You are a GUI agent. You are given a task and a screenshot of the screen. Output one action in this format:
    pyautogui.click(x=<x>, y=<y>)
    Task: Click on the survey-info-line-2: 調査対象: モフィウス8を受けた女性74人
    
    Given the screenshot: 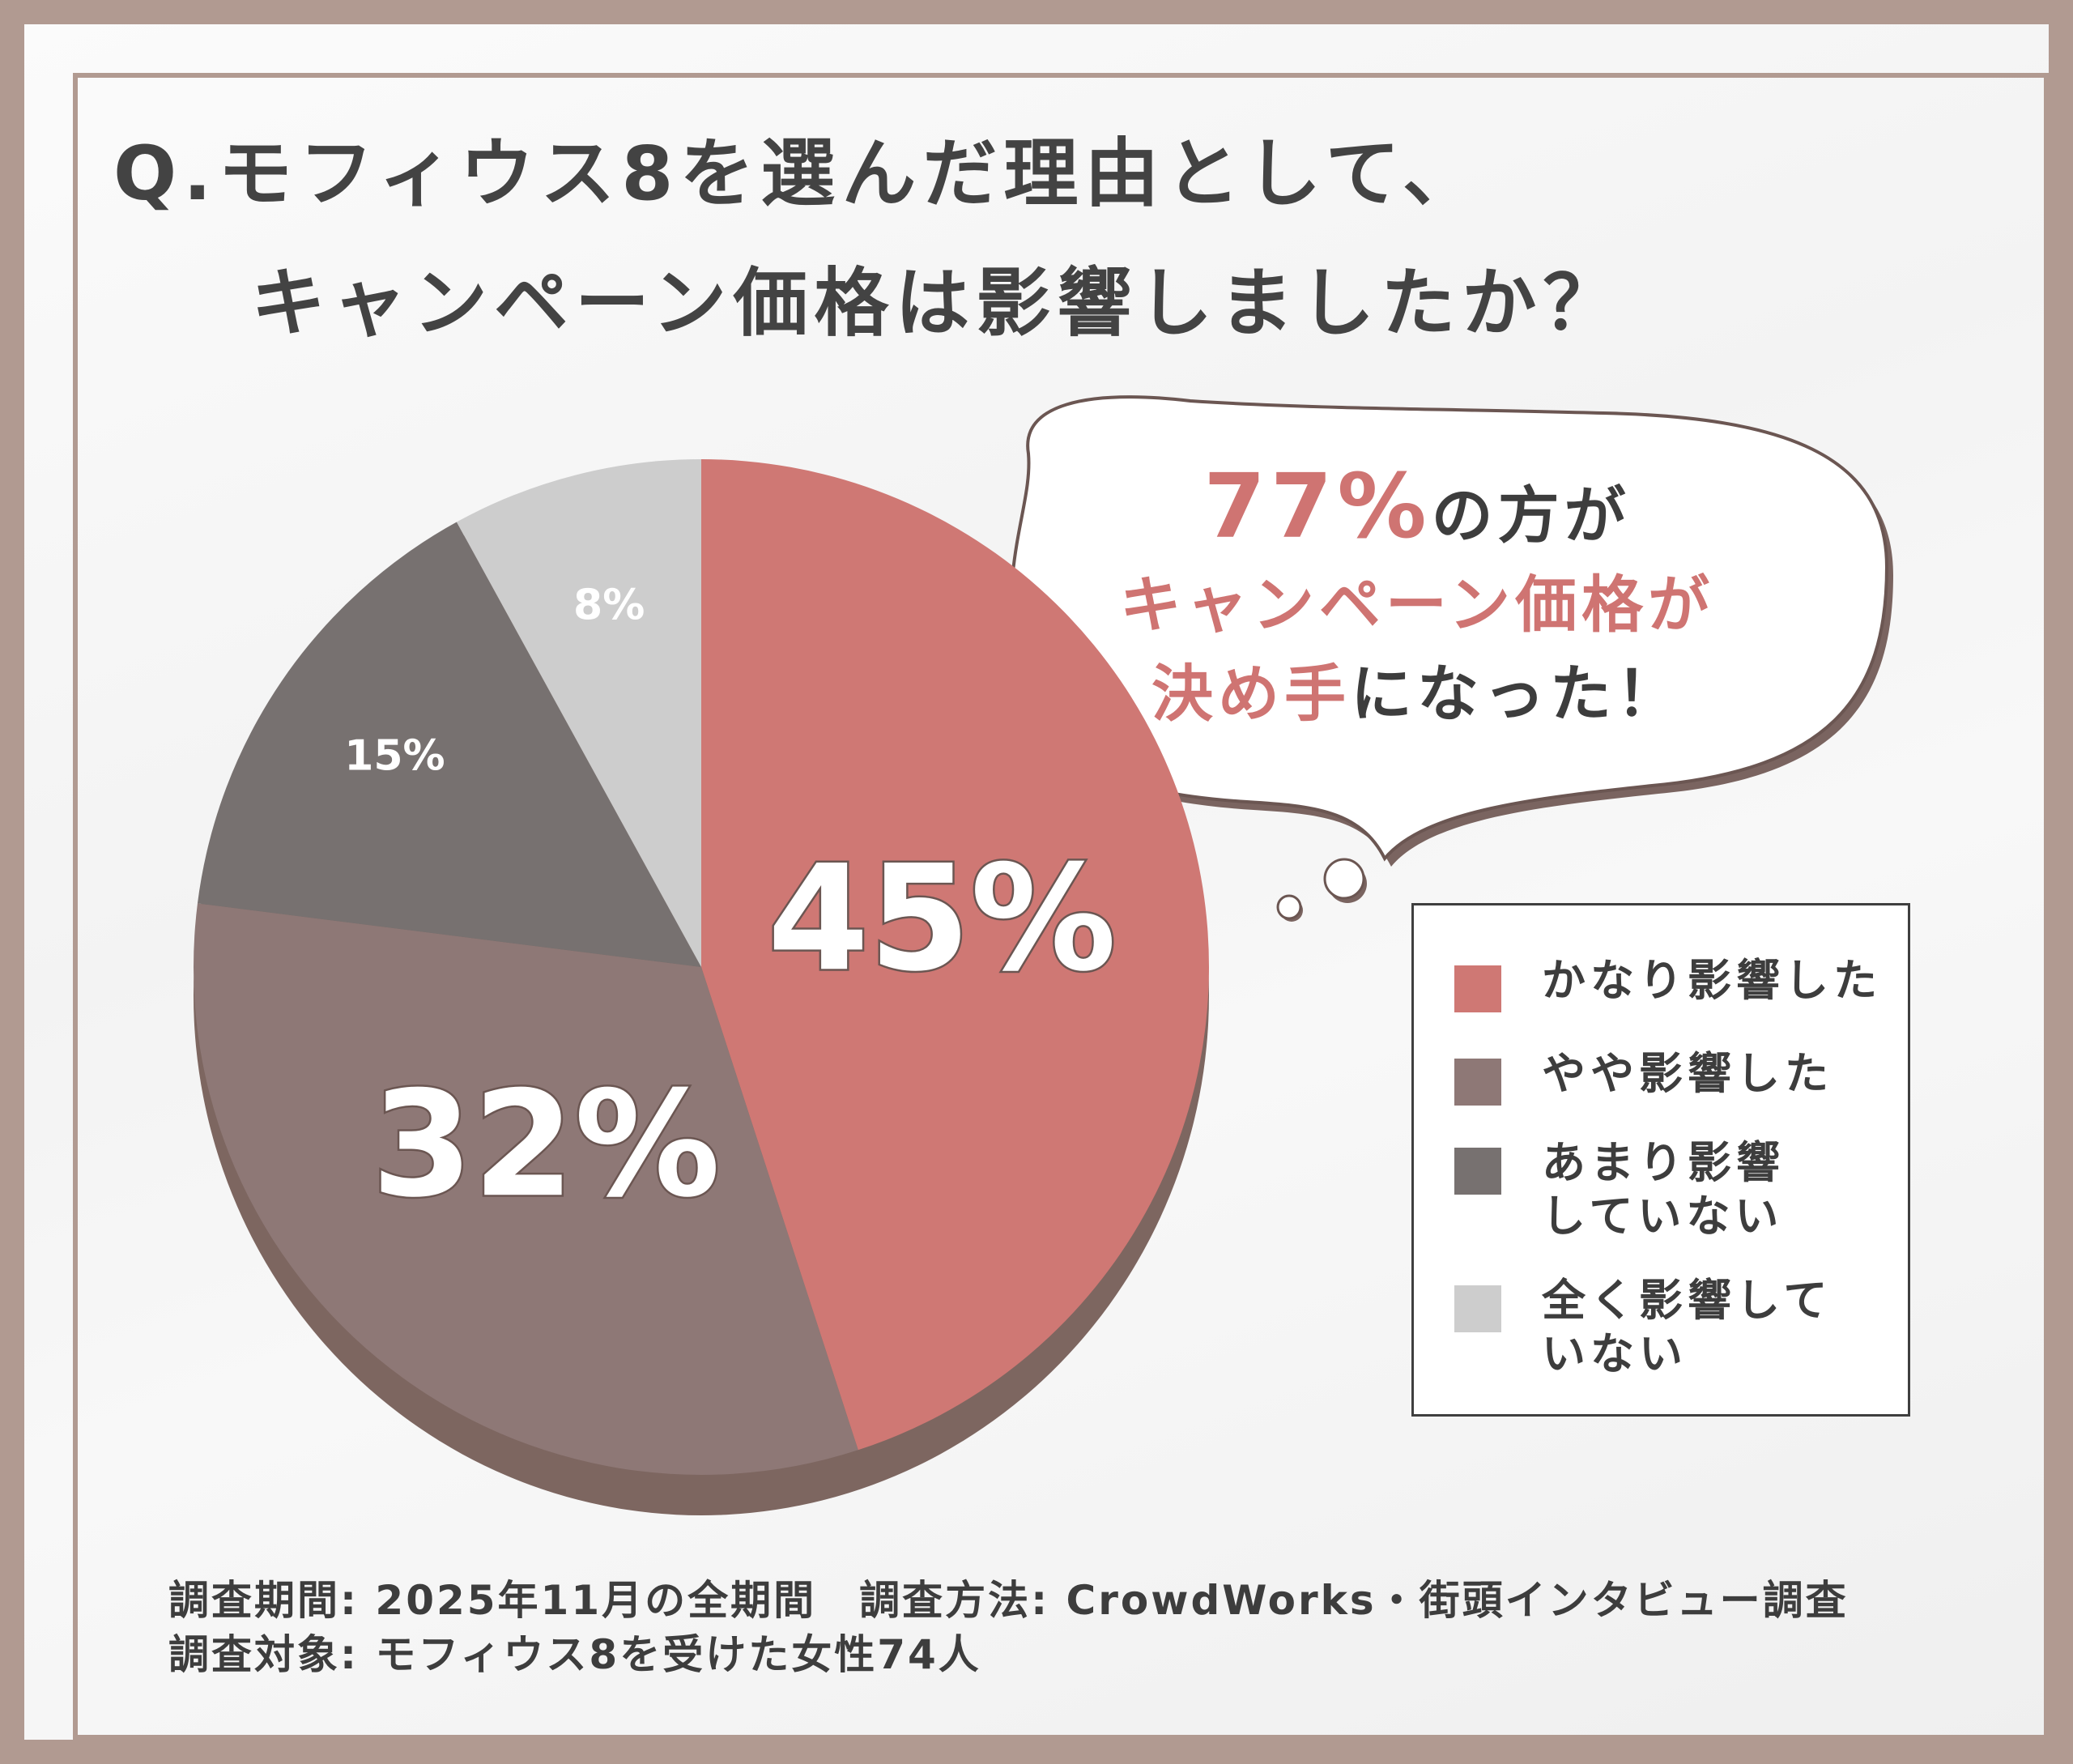 What is the action you would take?
    pyautogui.click(x=574, y=1654)
    